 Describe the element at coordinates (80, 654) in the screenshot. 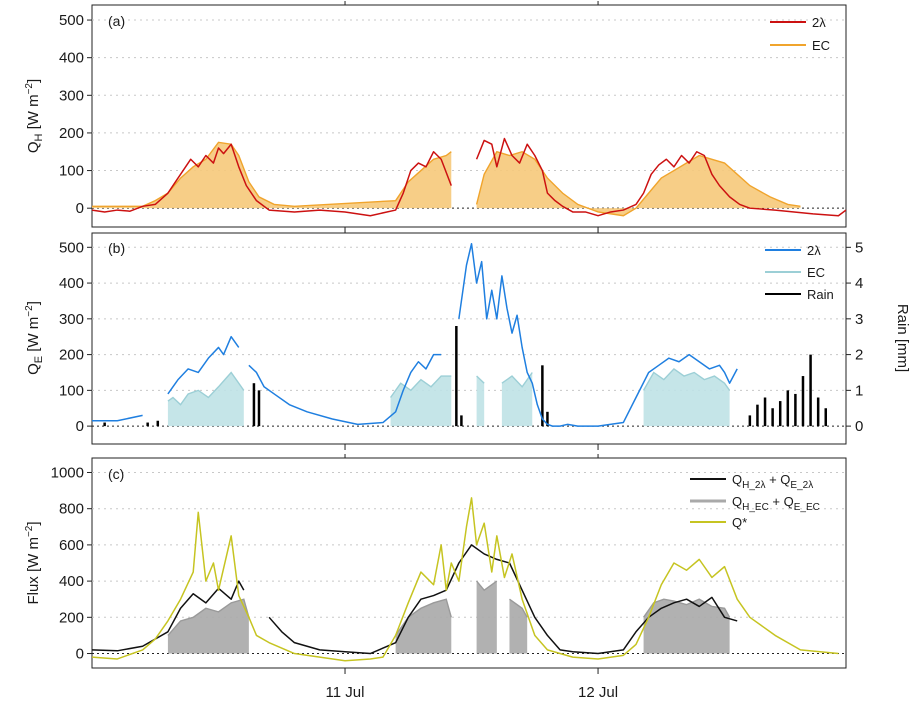

I see `c-y-tick-label: 0` at that location.